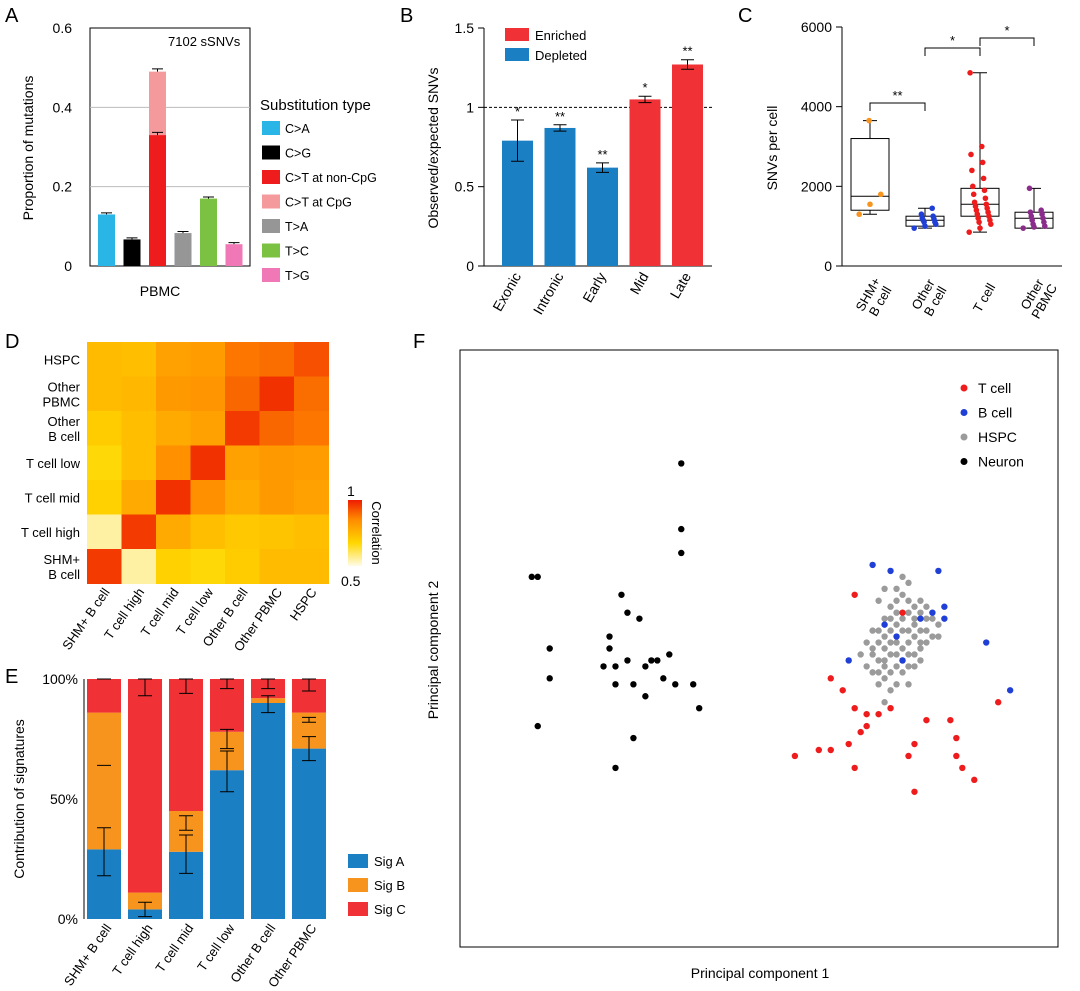  Describe the element at coordinates (331, 178) in the screenshot. I see `panel-a-legend-label: C>T at non-CpG` at that location.